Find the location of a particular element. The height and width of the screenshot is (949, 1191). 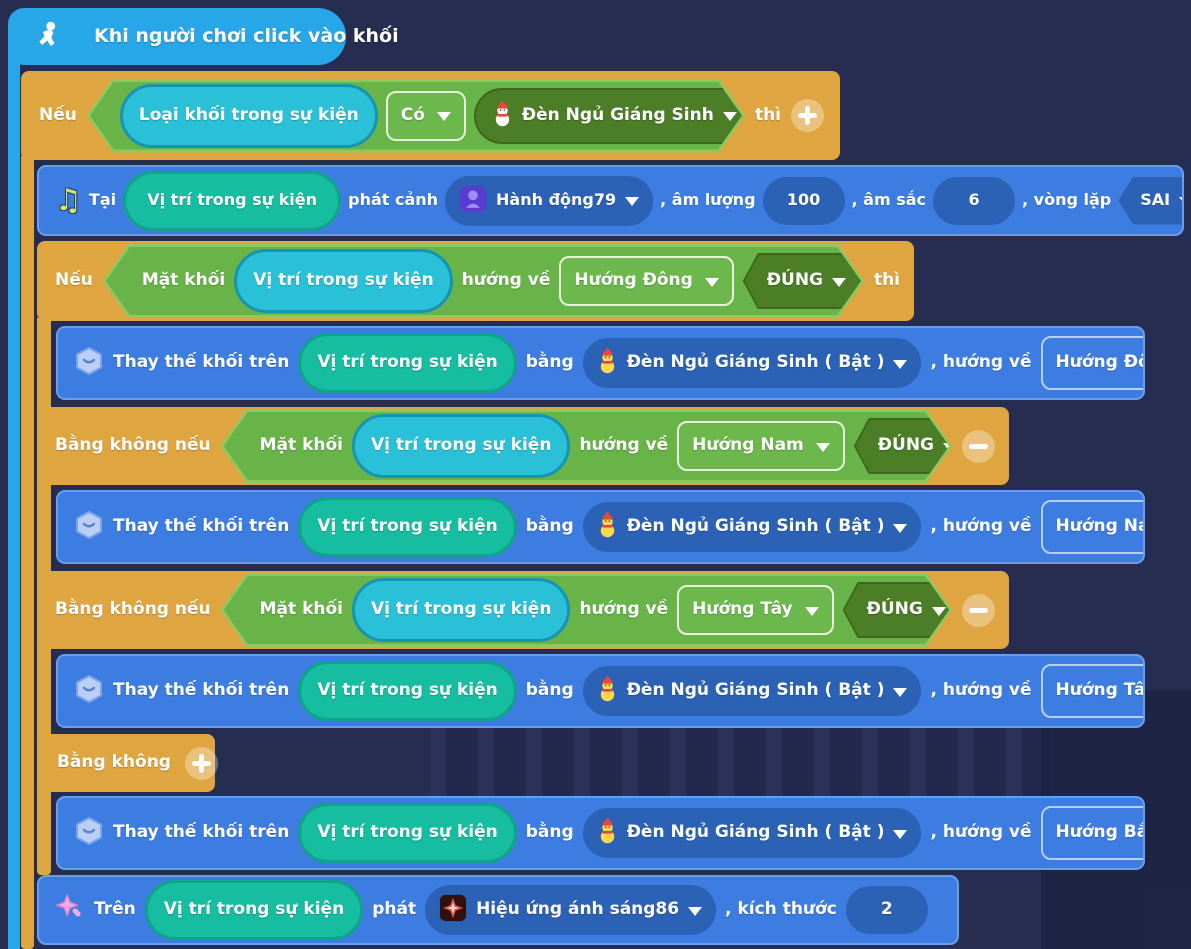

event-hat-block: Khi người chơi click vào khối is located at coordinates (203, 36).